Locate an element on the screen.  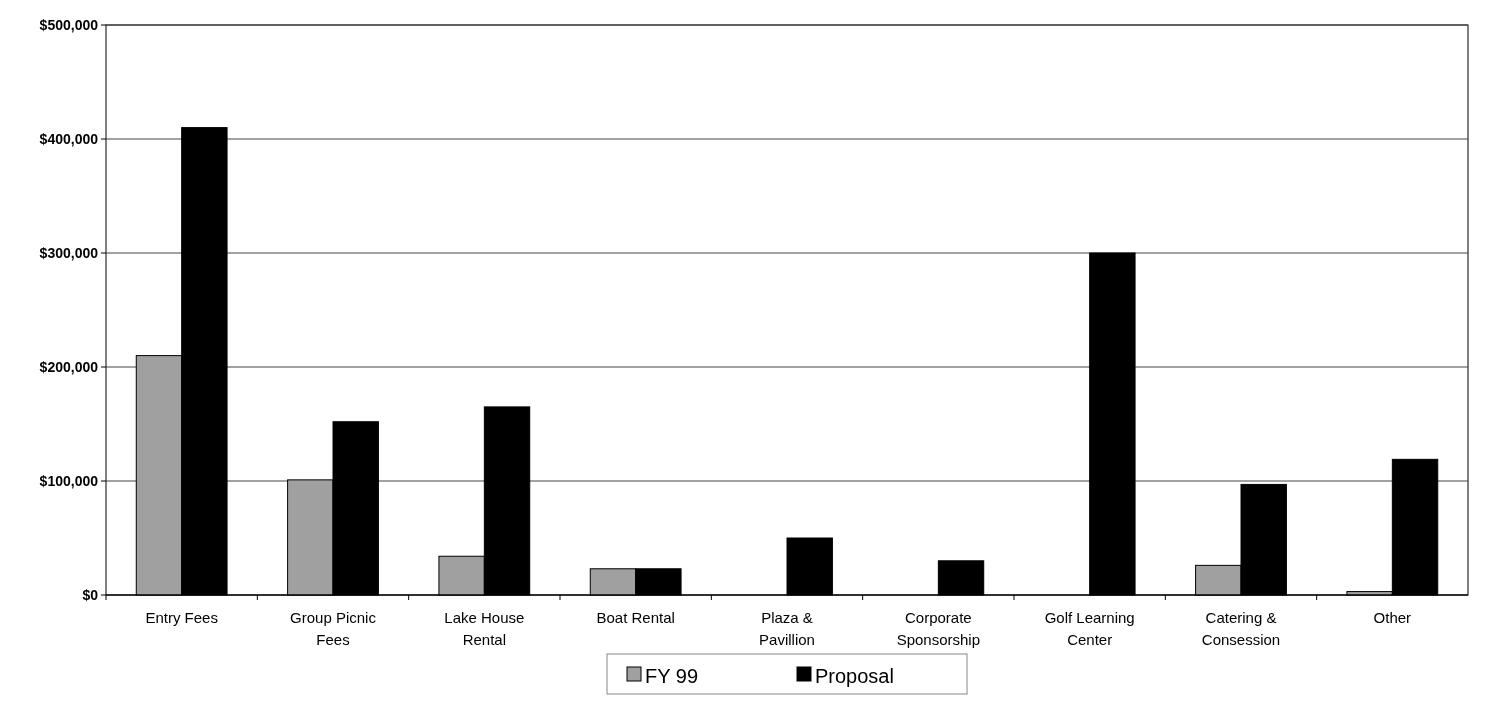
y-tick-label: $100,000 is located at coordinates (69, 480).